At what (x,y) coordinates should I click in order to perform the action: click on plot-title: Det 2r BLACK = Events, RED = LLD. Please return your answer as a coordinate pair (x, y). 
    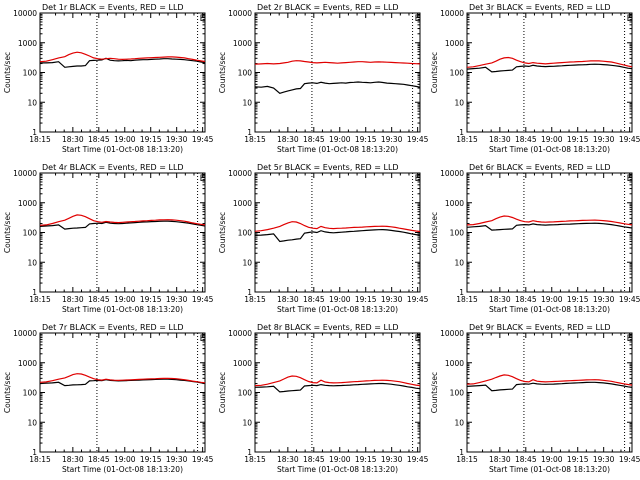
    Looking at the image, I should click on (328, 7).